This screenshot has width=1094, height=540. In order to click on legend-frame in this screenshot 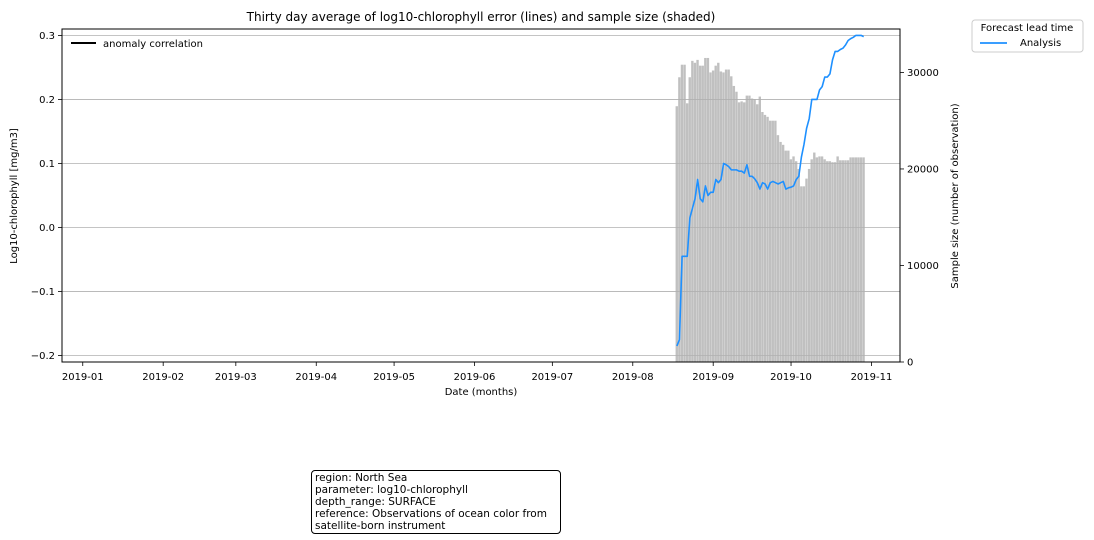, I will do `click(1027, 36)`.